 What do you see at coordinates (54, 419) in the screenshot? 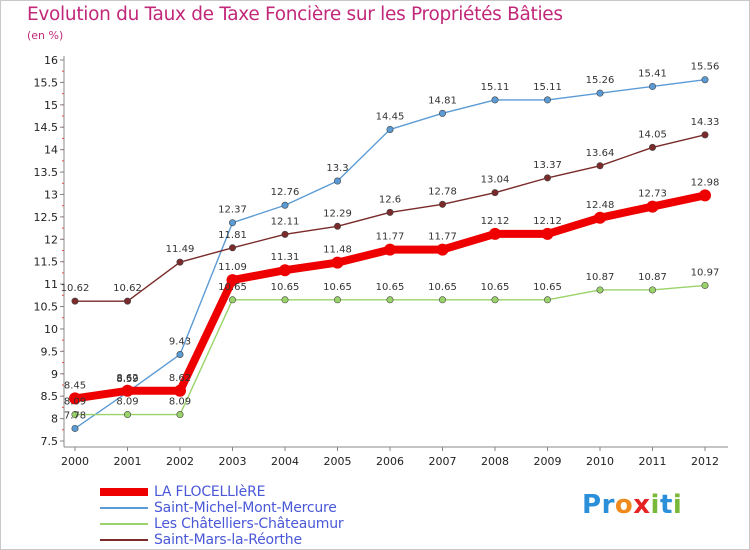
I see `y-tick-label: 8` at bounding box center [54, 419].